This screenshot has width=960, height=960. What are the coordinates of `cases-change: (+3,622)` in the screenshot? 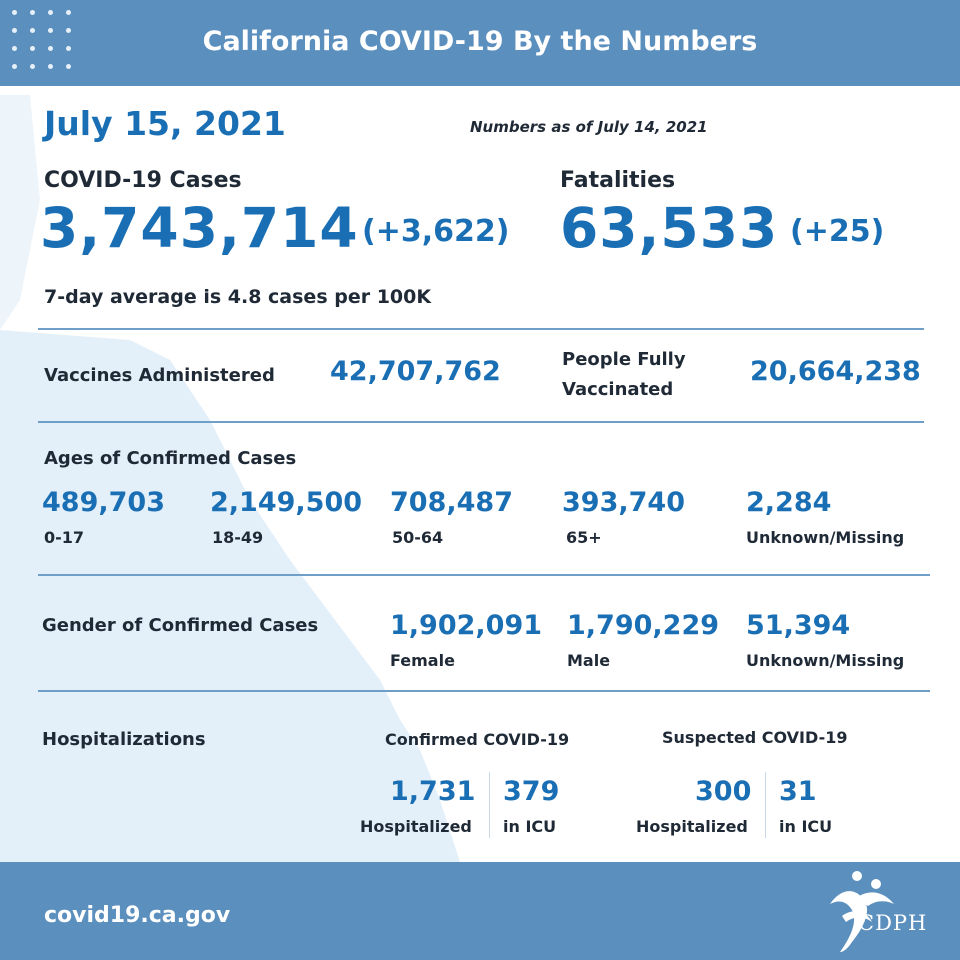 It's located at (436, 231).